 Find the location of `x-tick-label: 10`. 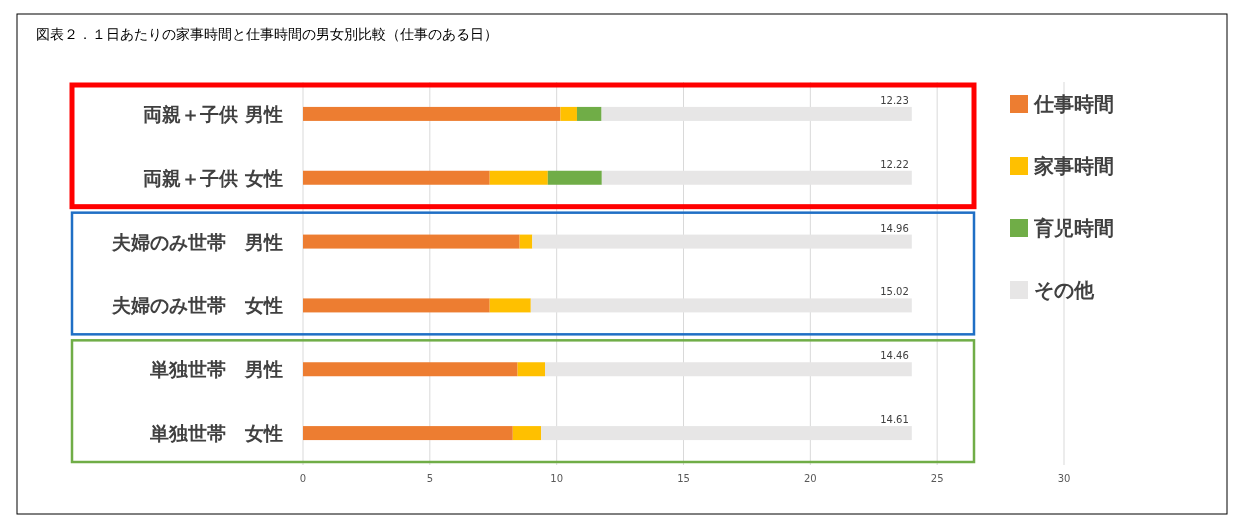

x-tick-label: 10 is located at coordinates (557, 478).